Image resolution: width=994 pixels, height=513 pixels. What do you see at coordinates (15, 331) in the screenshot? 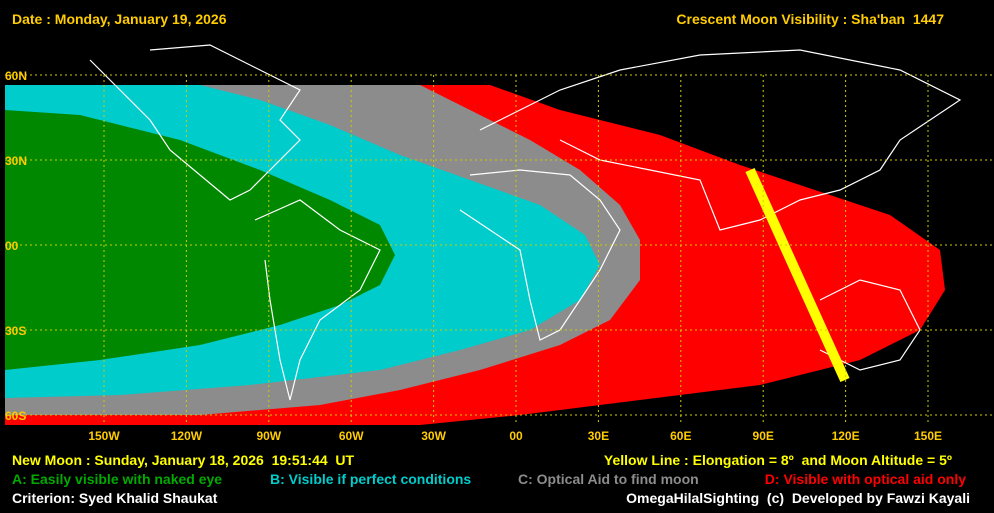
I see `latitude-label: 30S` at bounding box center [15, 331].